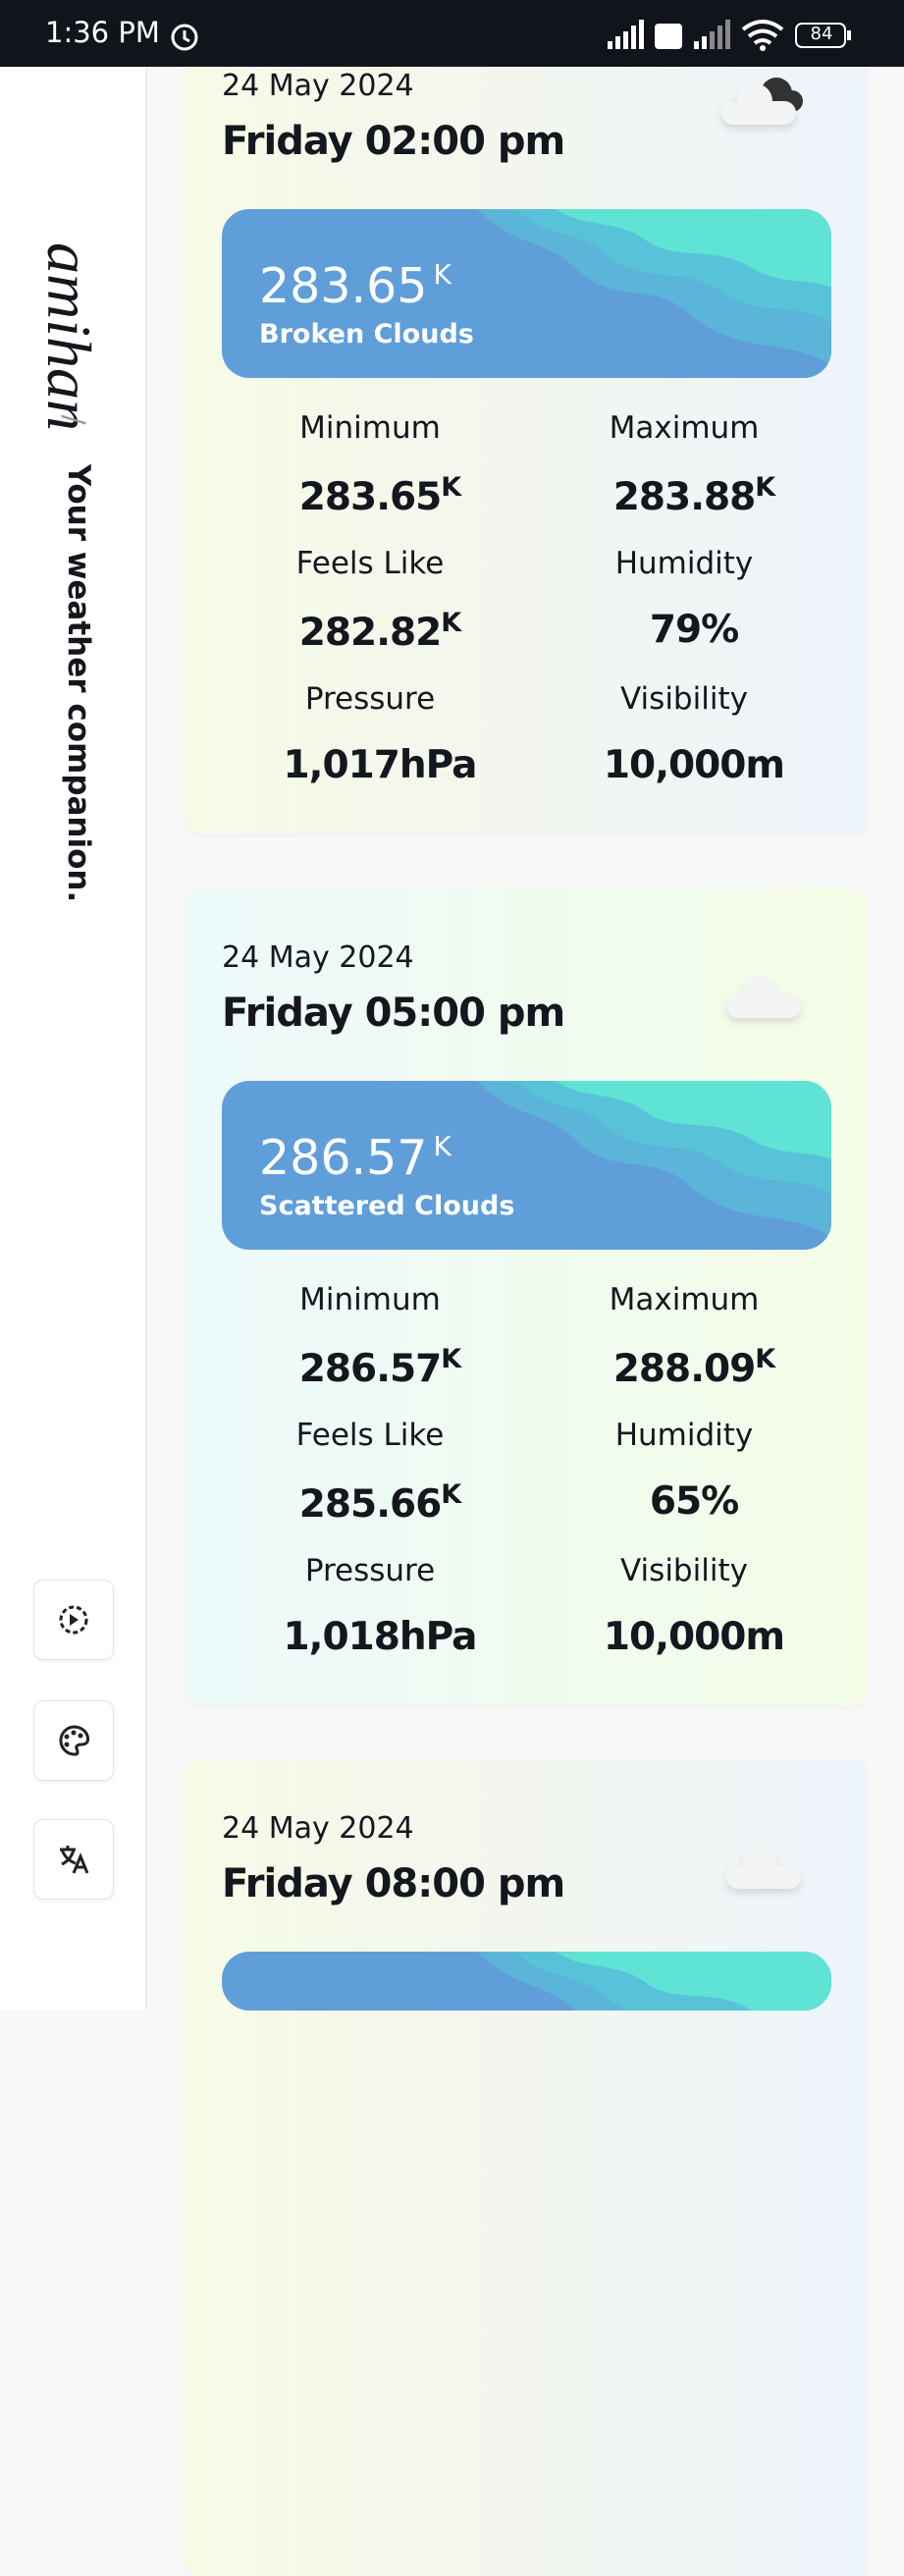 The image size is (904, 2576). I want to click on settings-button, so click(73, 1620).